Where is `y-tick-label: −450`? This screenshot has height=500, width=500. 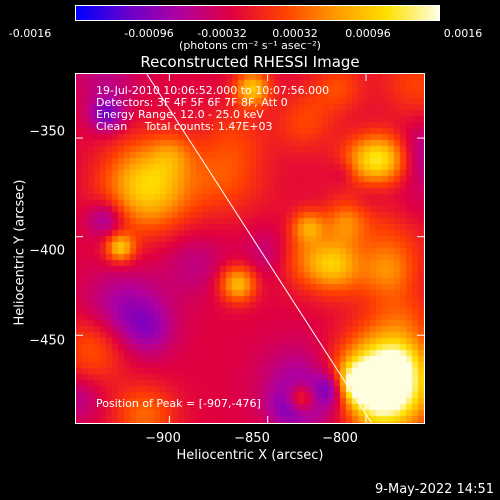
y-tick-label: −450 is located at coordinates (47, 341).